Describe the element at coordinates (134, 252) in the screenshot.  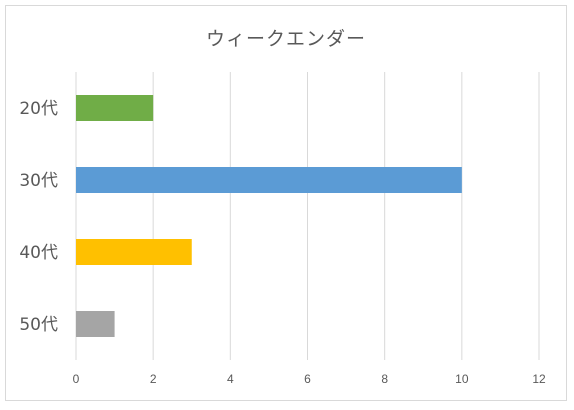
I see `bar-40代` at that location.